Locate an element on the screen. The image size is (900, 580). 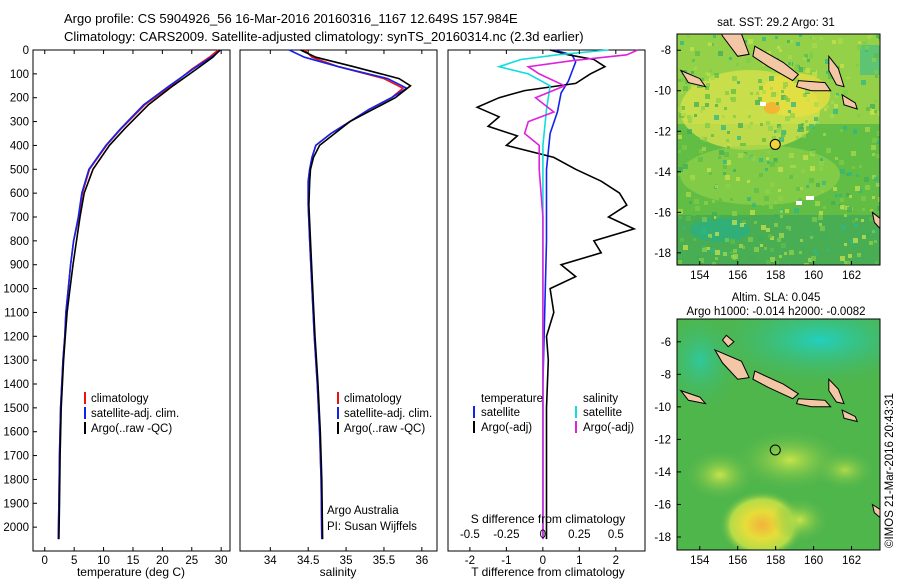
s-tick-label: 0 is located at coordinates (543, 535).